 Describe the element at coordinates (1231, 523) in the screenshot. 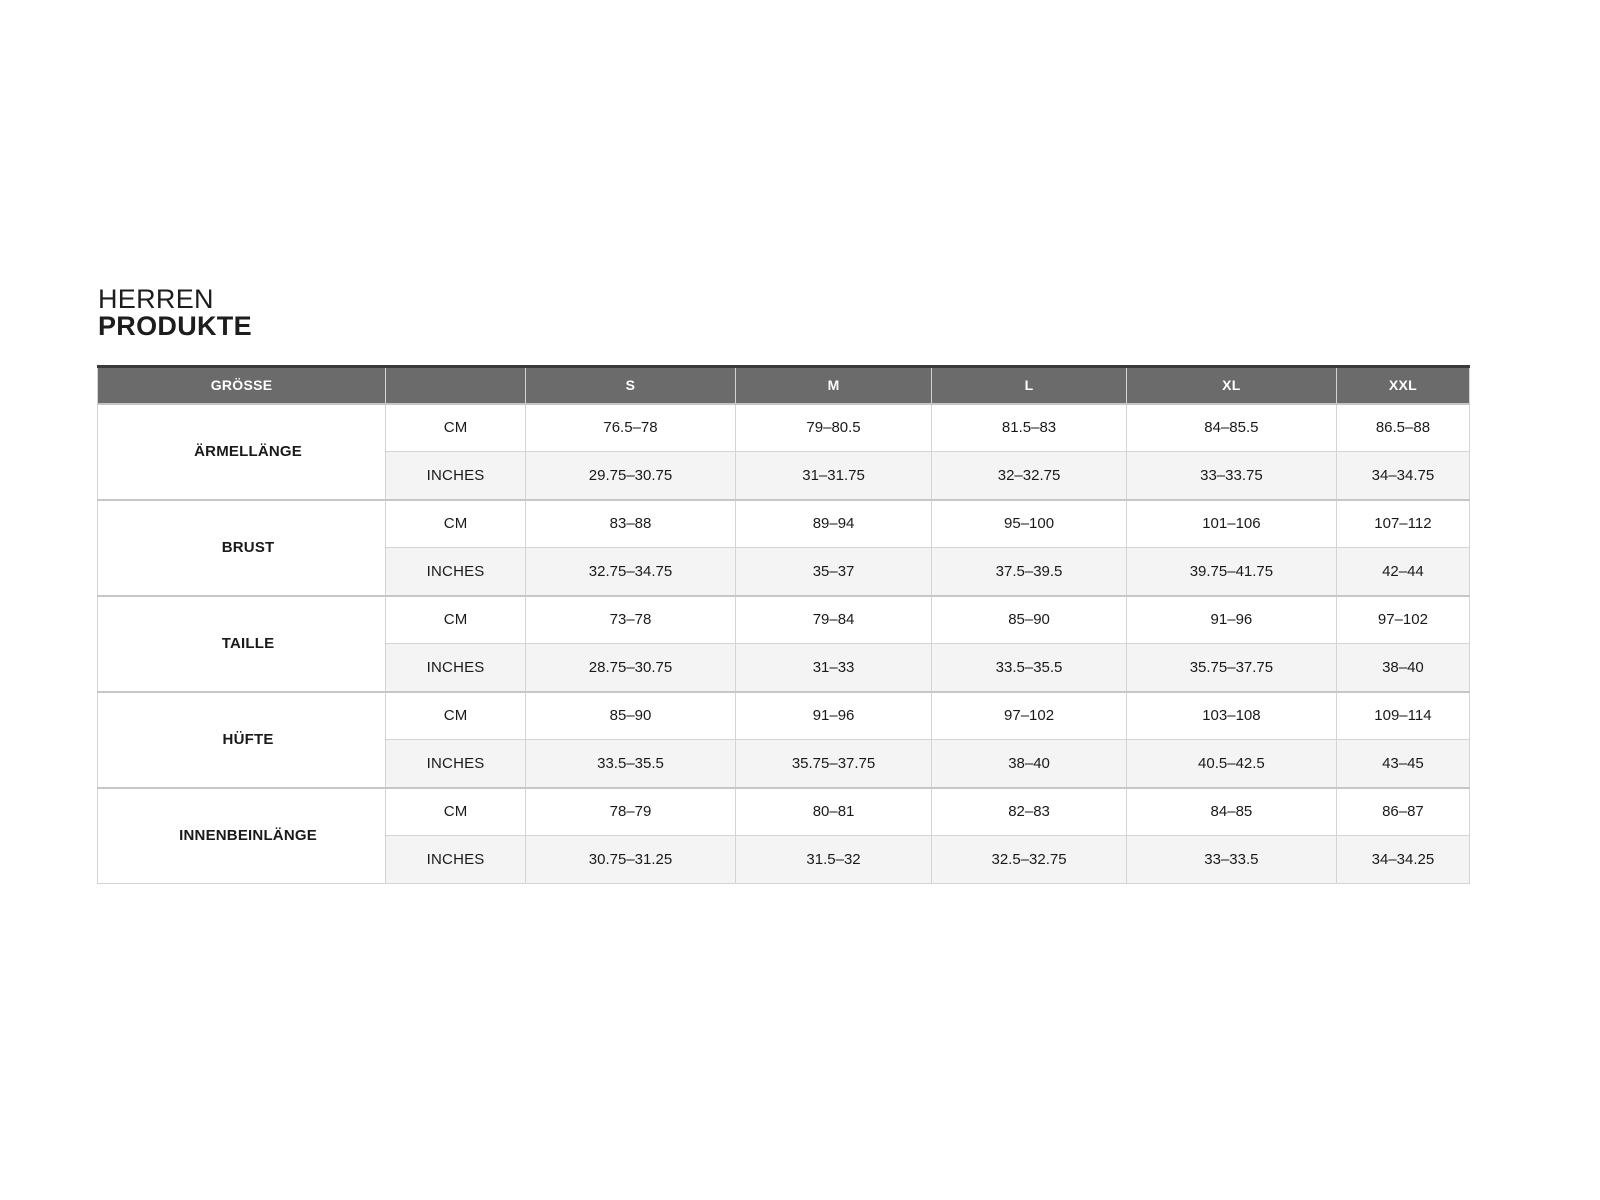

I see `value-cell: 101–106` at that location.